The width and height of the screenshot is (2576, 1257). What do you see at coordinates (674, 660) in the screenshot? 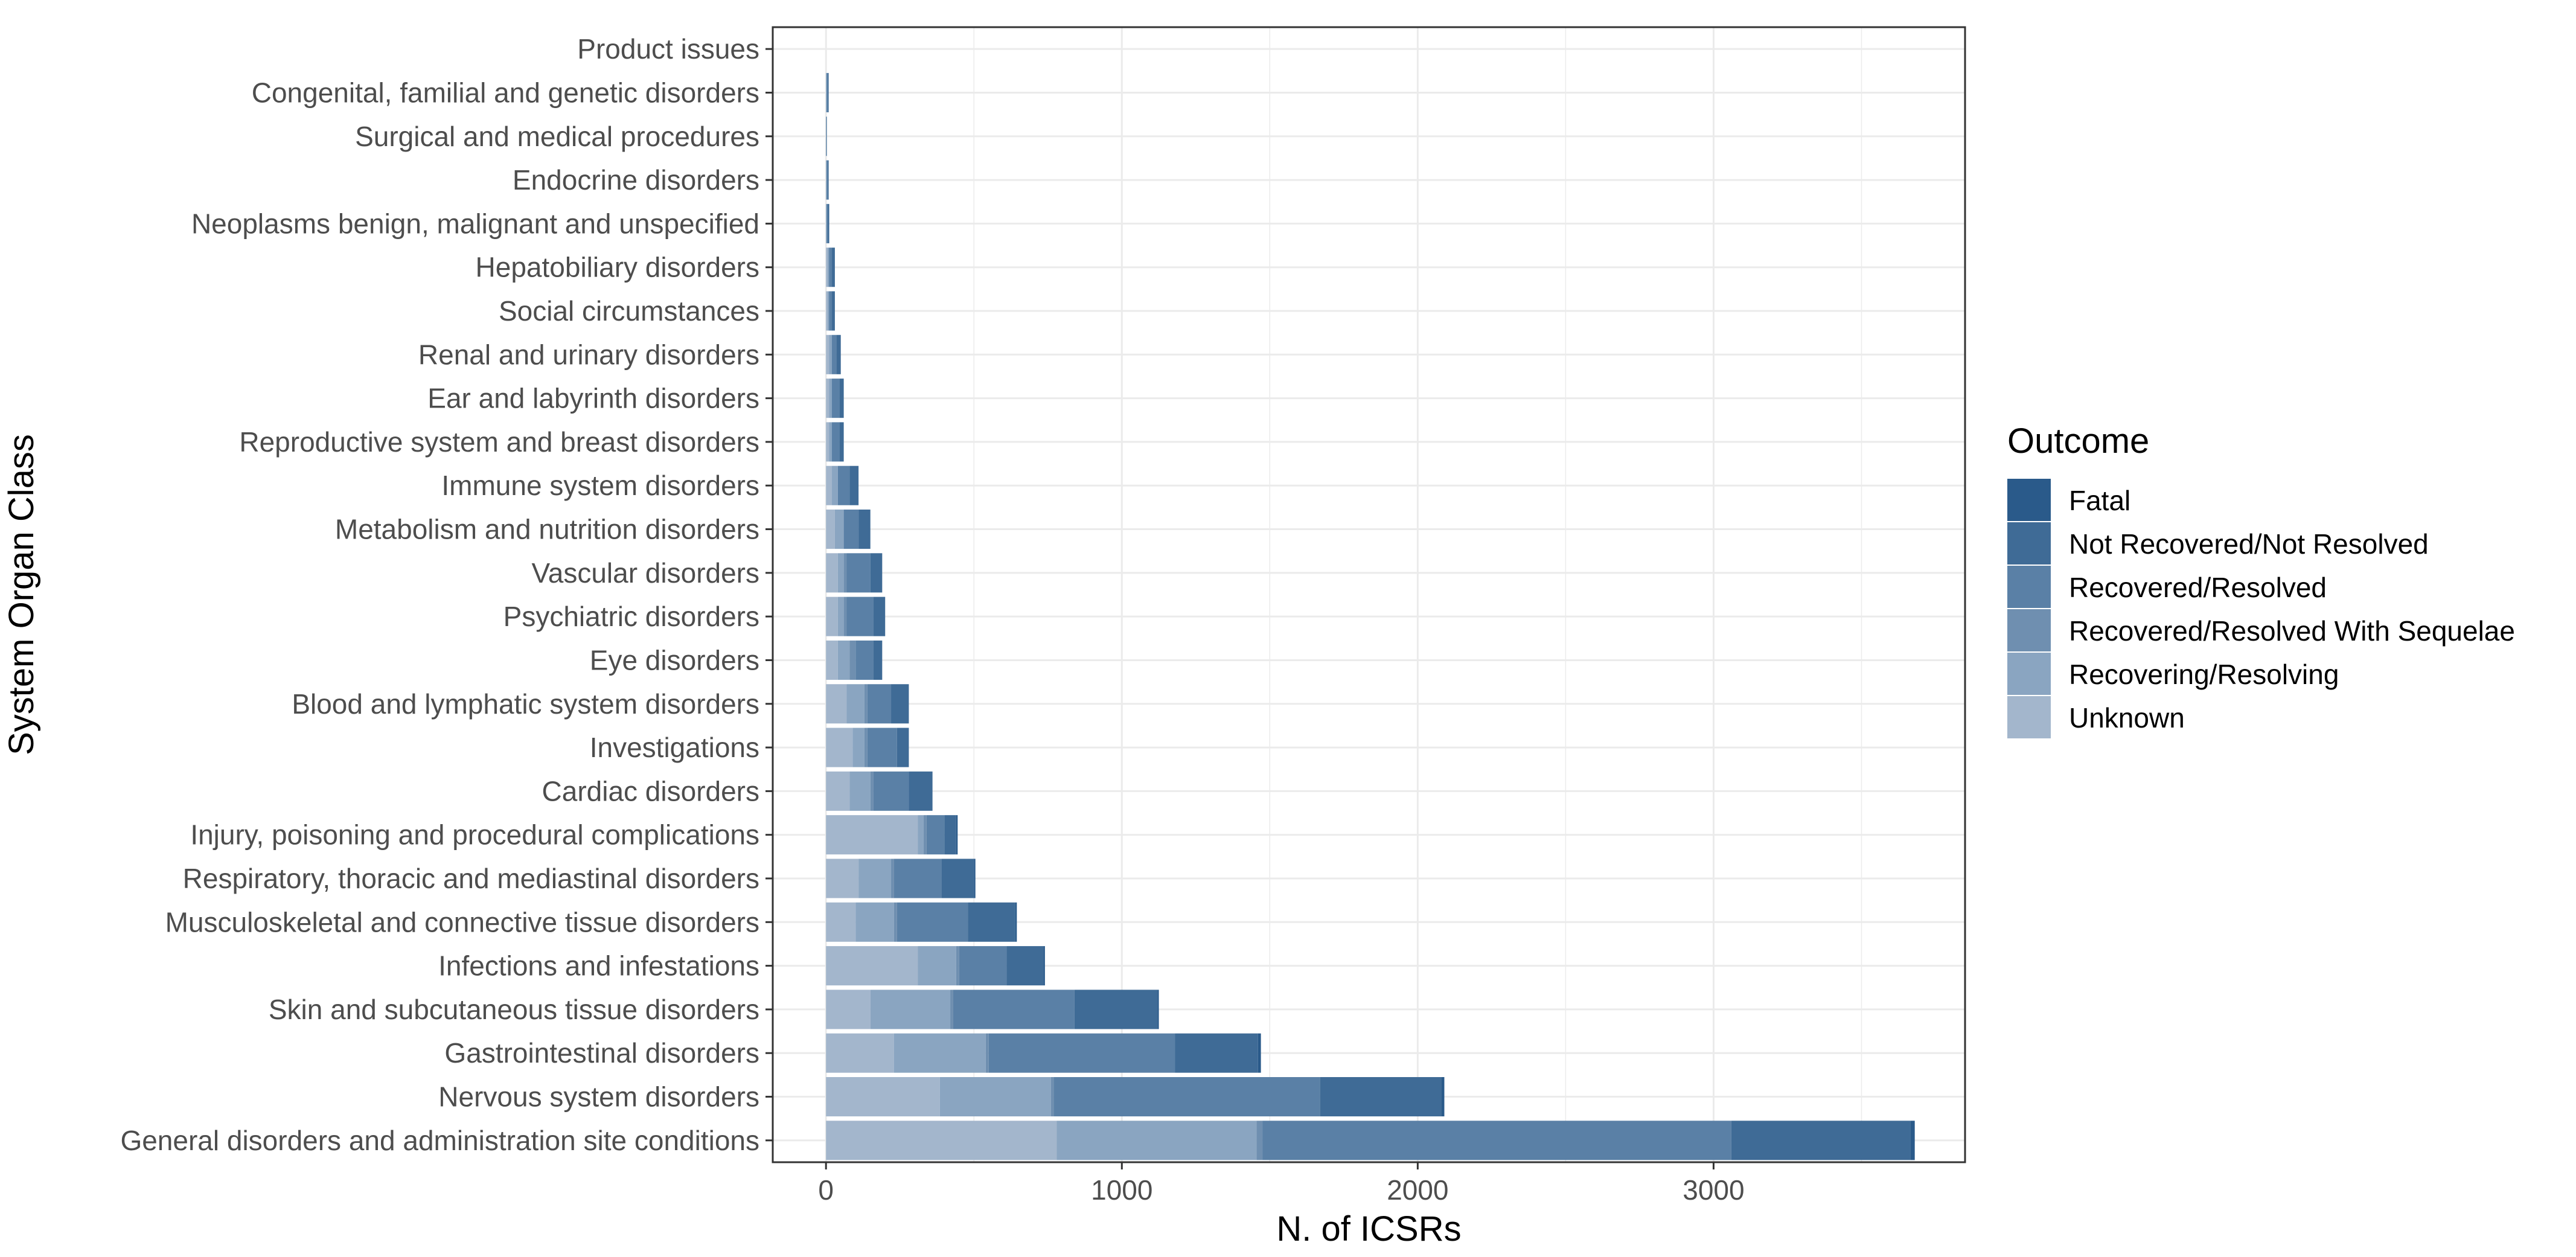
I see `y-tick-label: Eye disorders` at bounding box center [674, 660].